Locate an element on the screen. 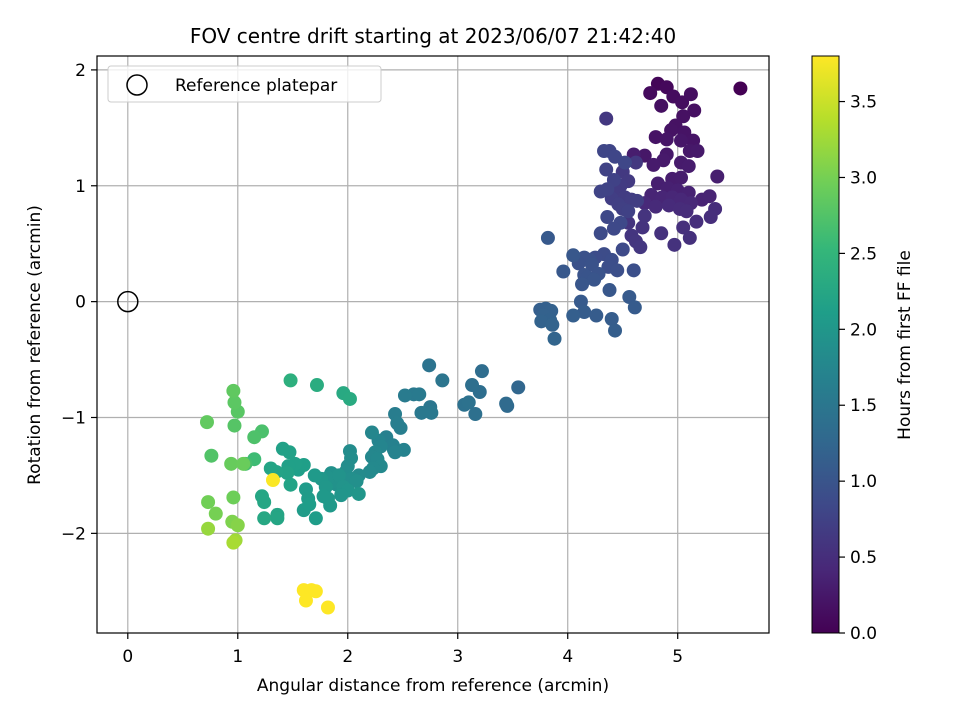 The height and width of the screenshot is (724, 960). legend-marker-icon is located at coordinates (137, 85).